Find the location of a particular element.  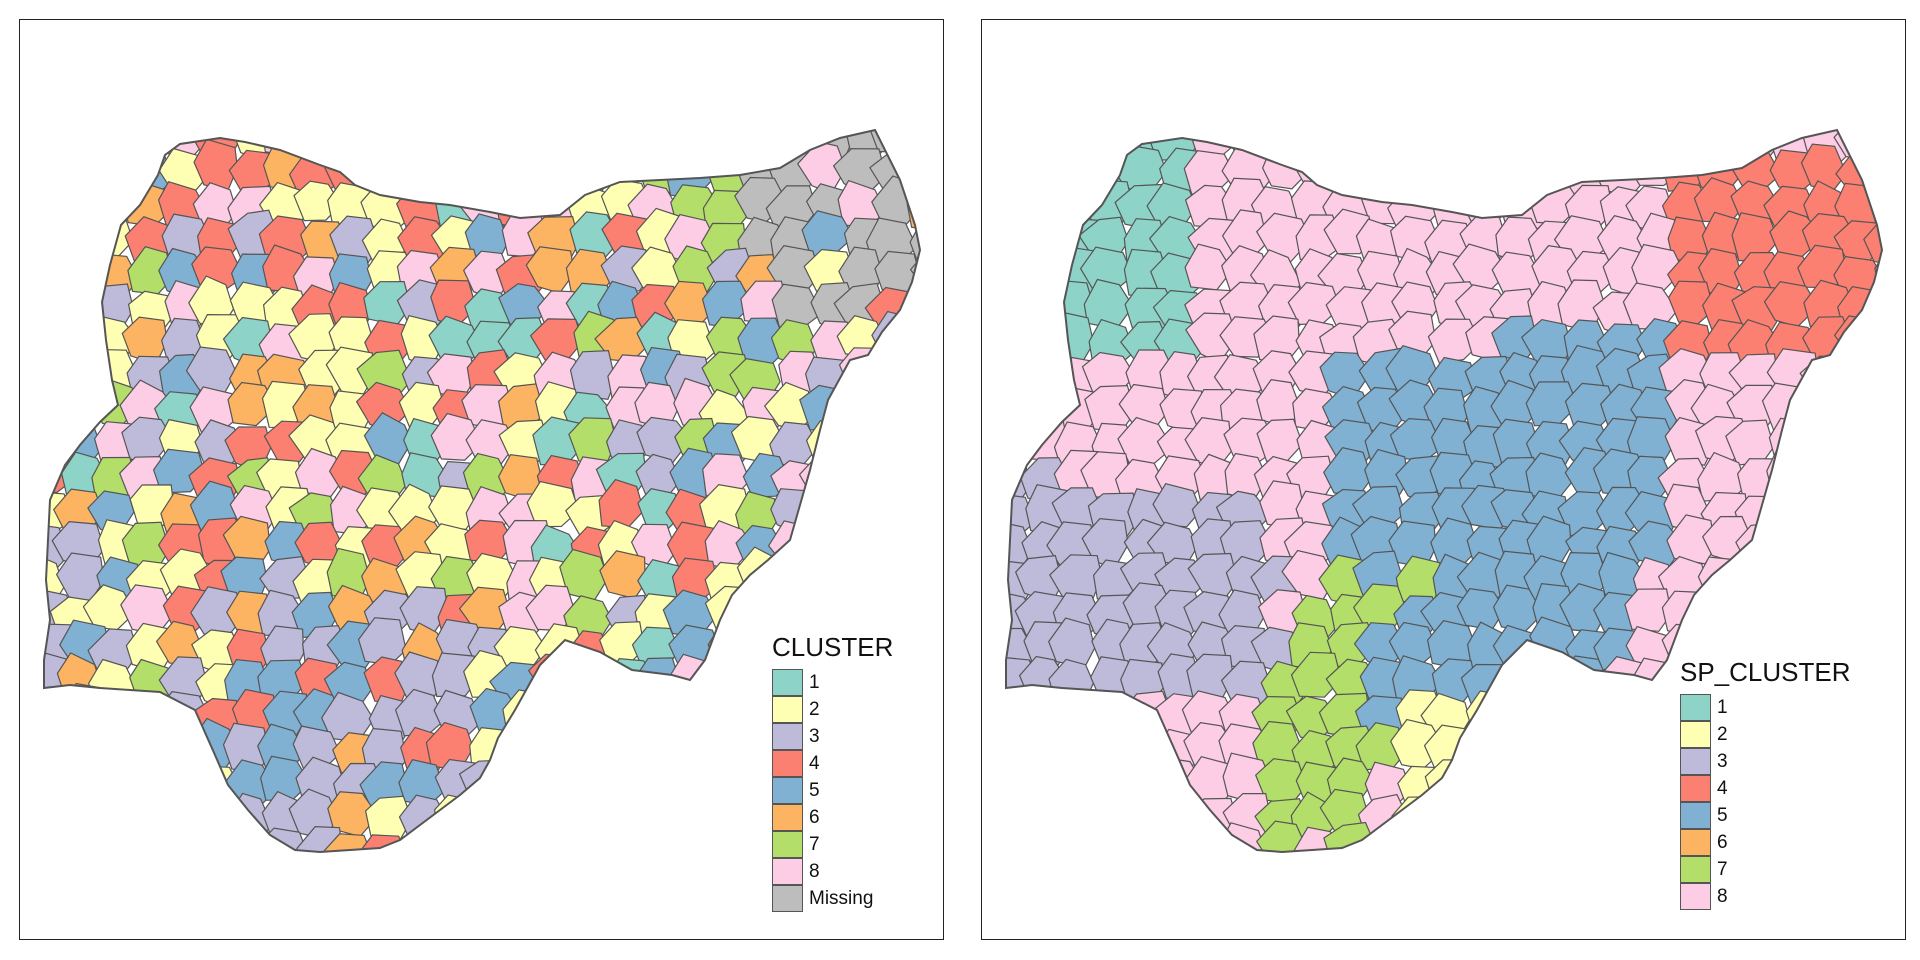

legend-items: 1 2 3 4 5 6 7 8 Missing is located at coordinates (832, 790).